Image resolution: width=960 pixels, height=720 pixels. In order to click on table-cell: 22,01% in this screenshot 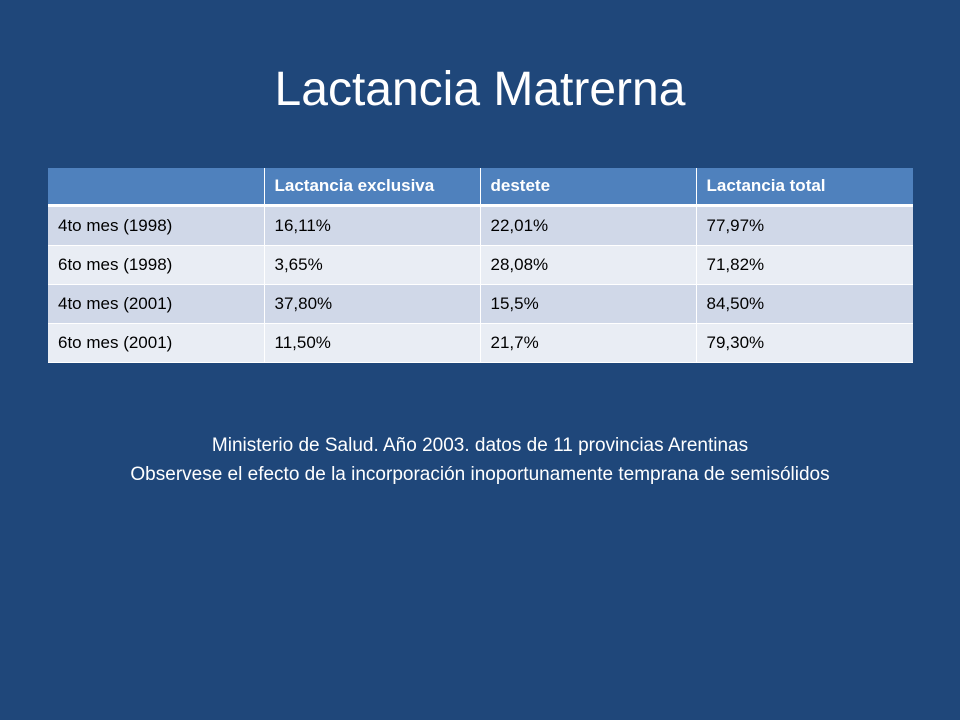, I will do `click(588, 225)`.